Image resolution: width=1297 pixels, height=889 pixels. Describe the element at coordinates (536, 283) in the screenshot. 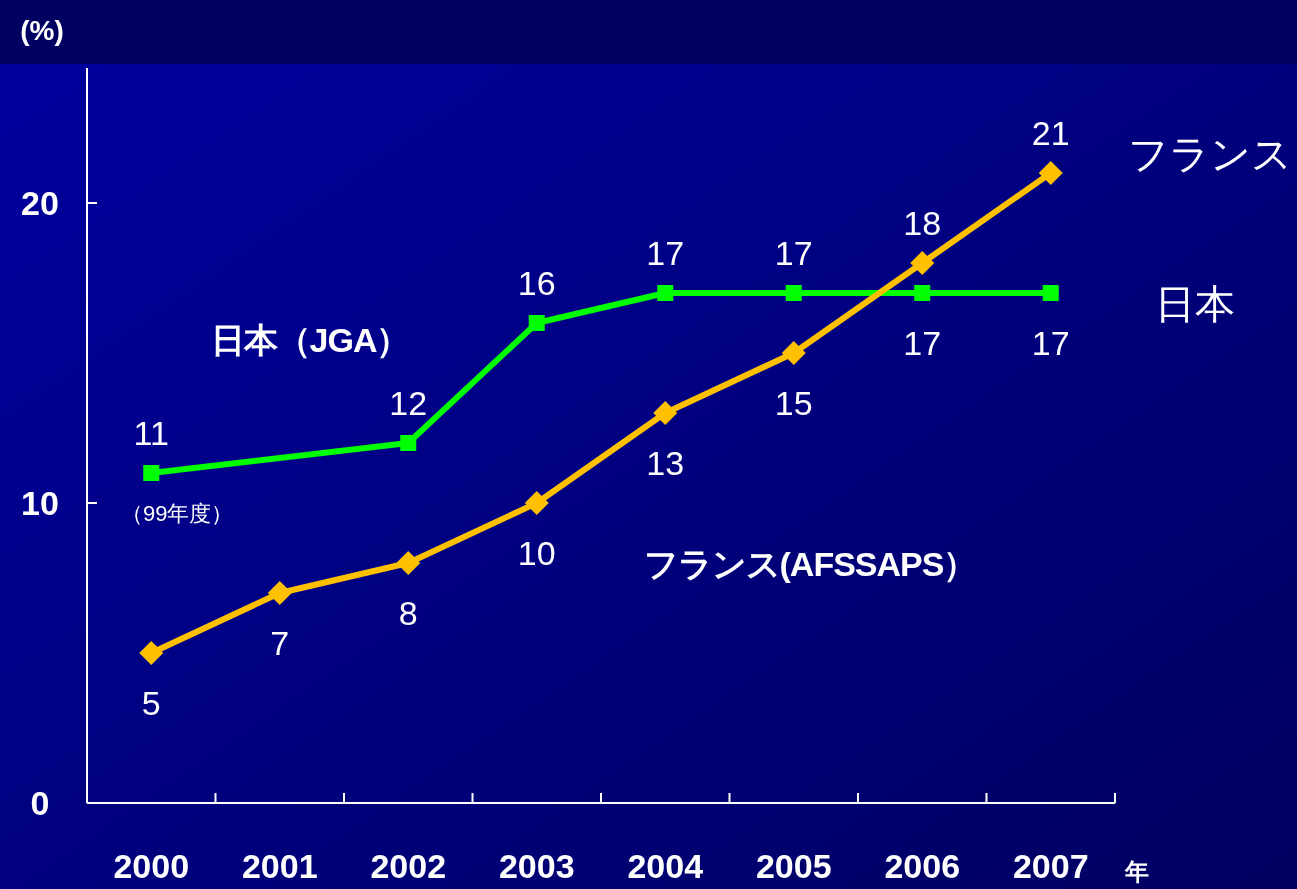

I see `data-label: 16` at that location.